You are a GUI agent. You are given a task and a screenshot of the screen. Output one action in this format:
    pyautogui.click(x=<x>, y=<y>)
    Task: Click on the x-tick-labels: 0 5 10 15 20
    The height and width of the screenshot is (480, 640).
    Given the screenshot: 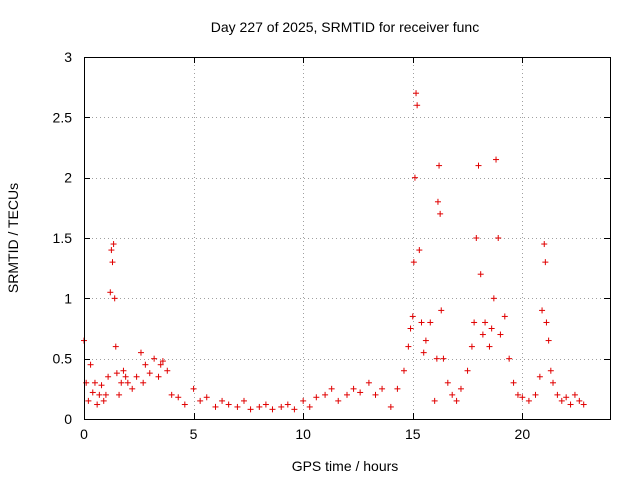 What is the action you would take?
    pyautogui.click(x=305, y=434)
    